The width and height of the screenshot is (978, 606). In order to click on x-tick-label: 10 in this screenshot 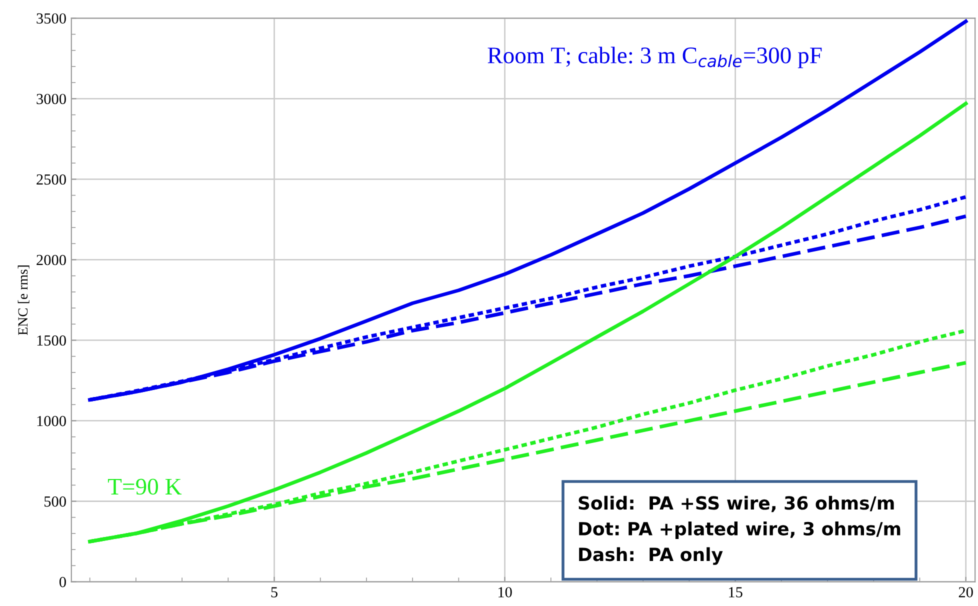, I will do `click(505, 592)`.